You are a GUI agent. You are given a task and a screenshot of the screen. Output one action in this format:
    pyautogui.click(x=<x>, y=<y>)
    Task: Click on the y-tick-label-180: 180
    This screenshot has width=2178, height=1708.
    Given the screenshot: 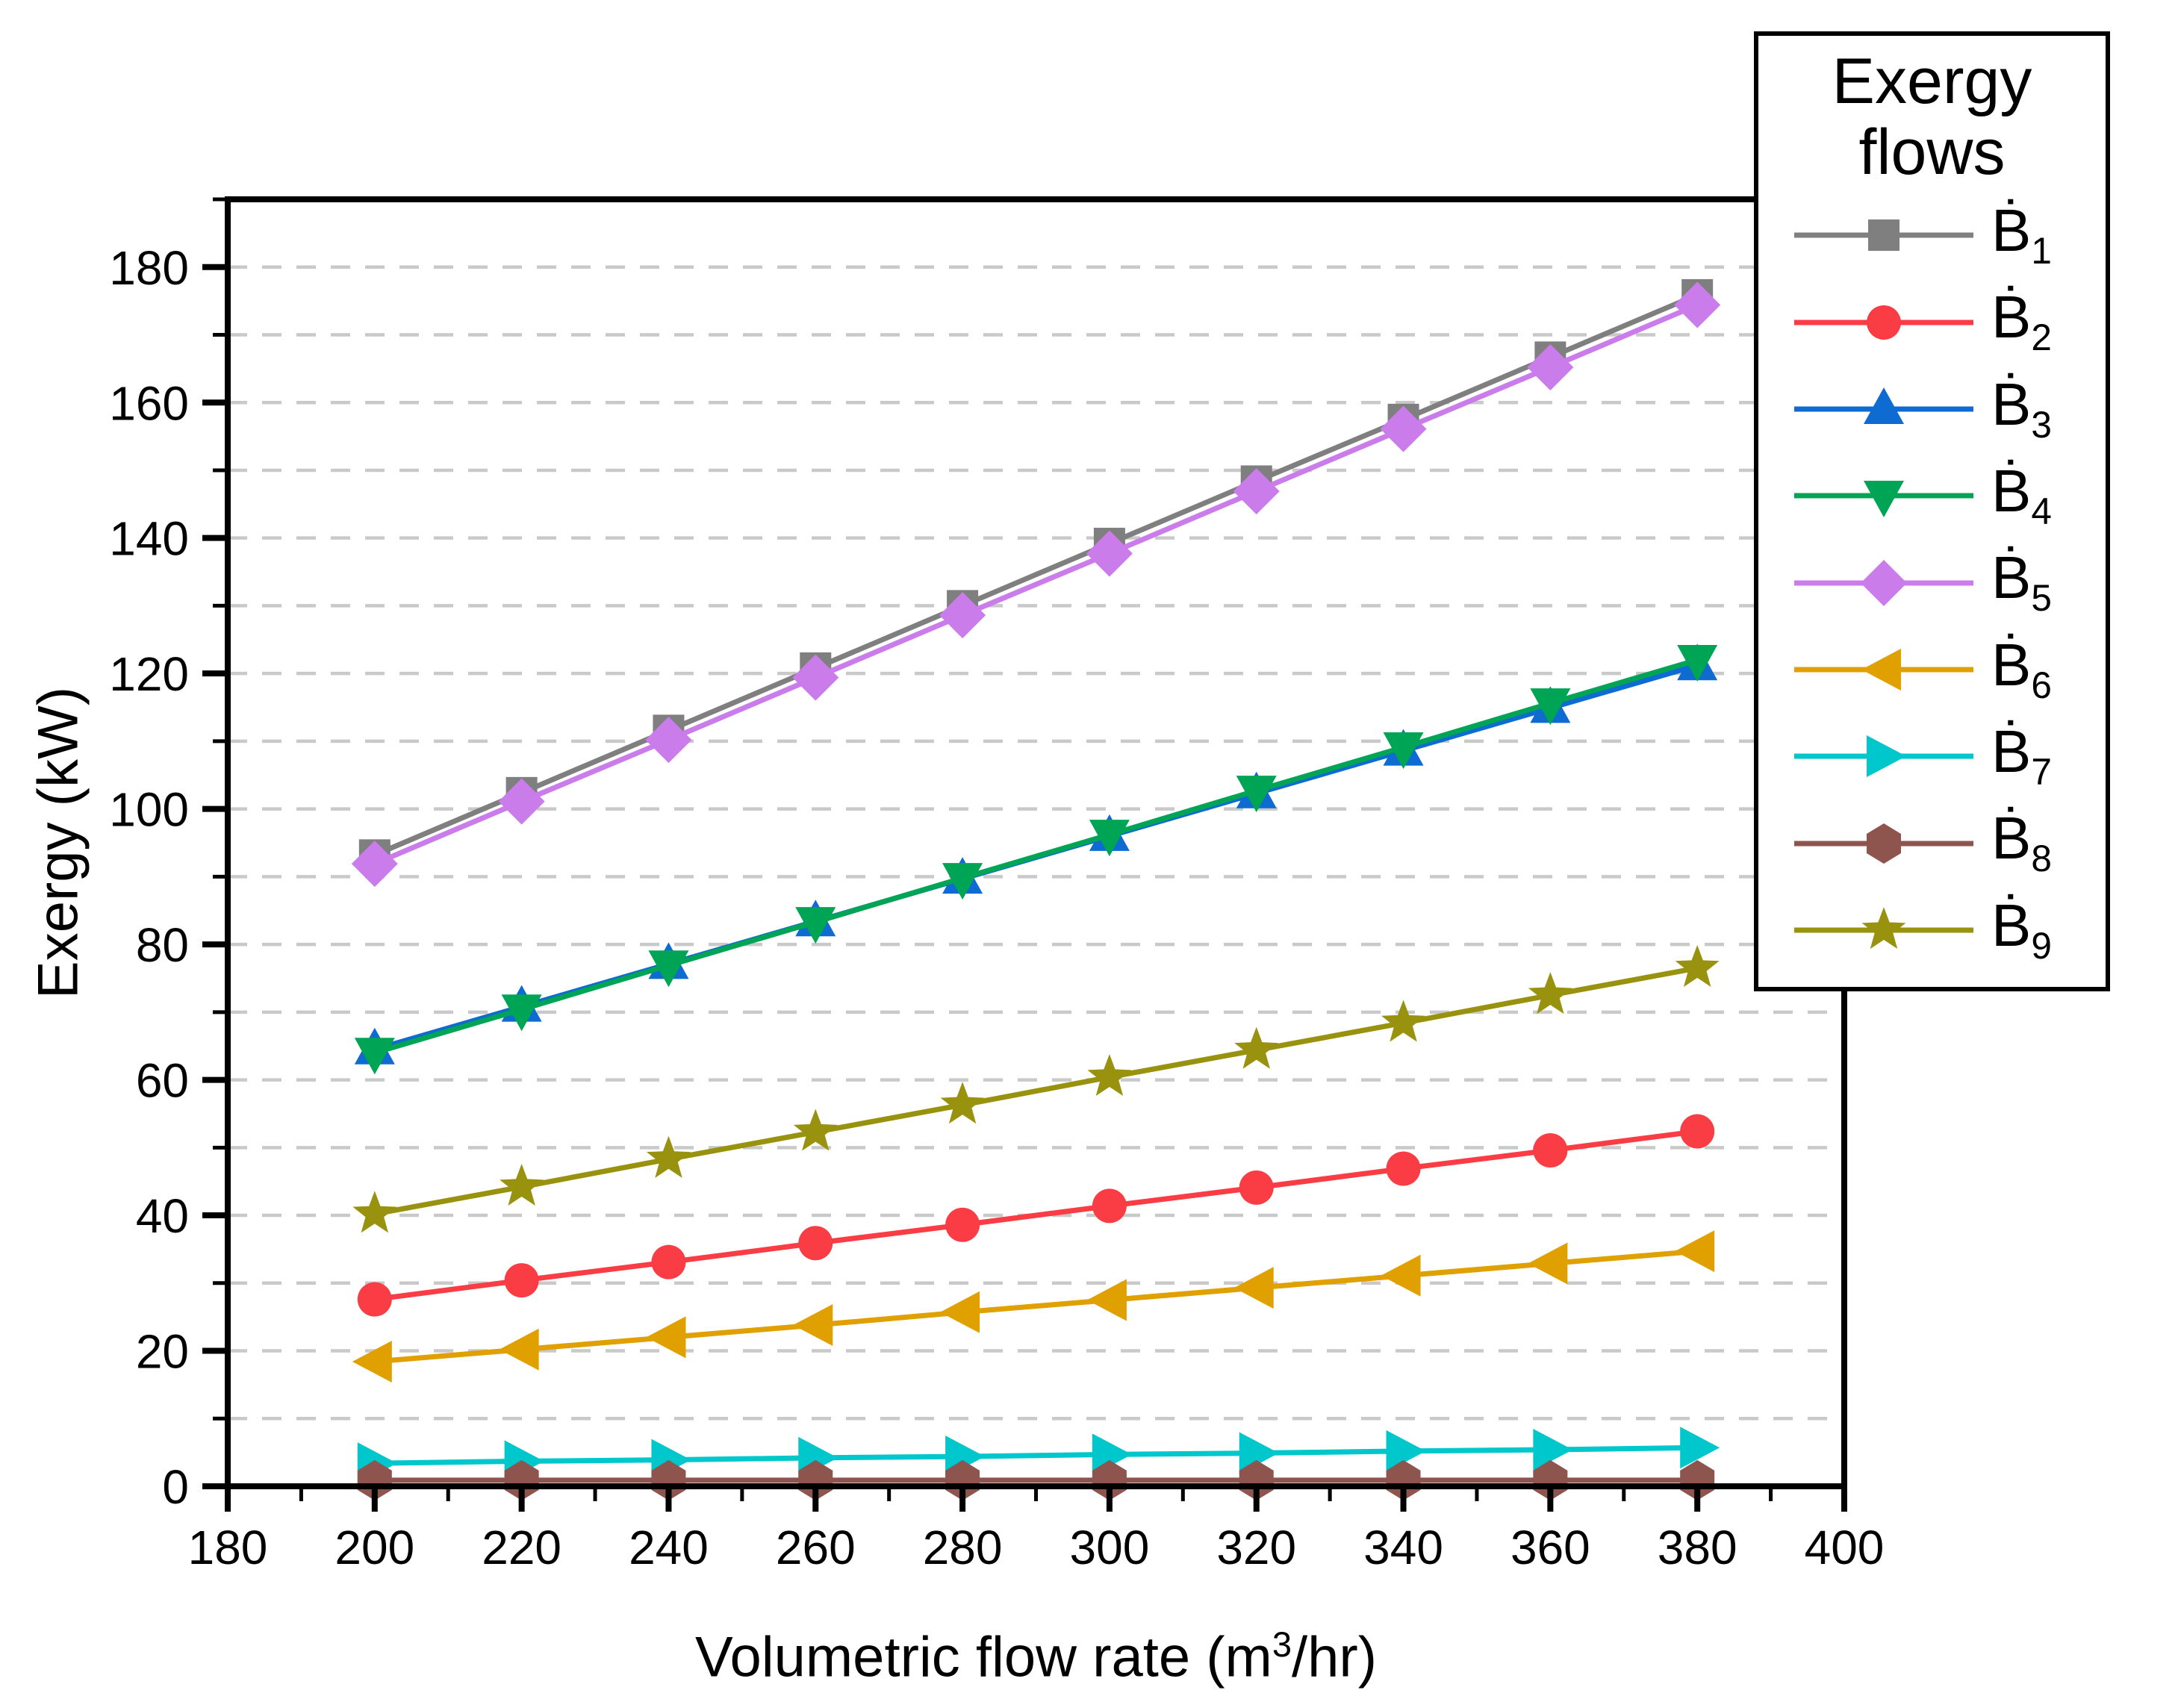 What is the action you would take?
    pyautogui.click(x=149, y=268)
    